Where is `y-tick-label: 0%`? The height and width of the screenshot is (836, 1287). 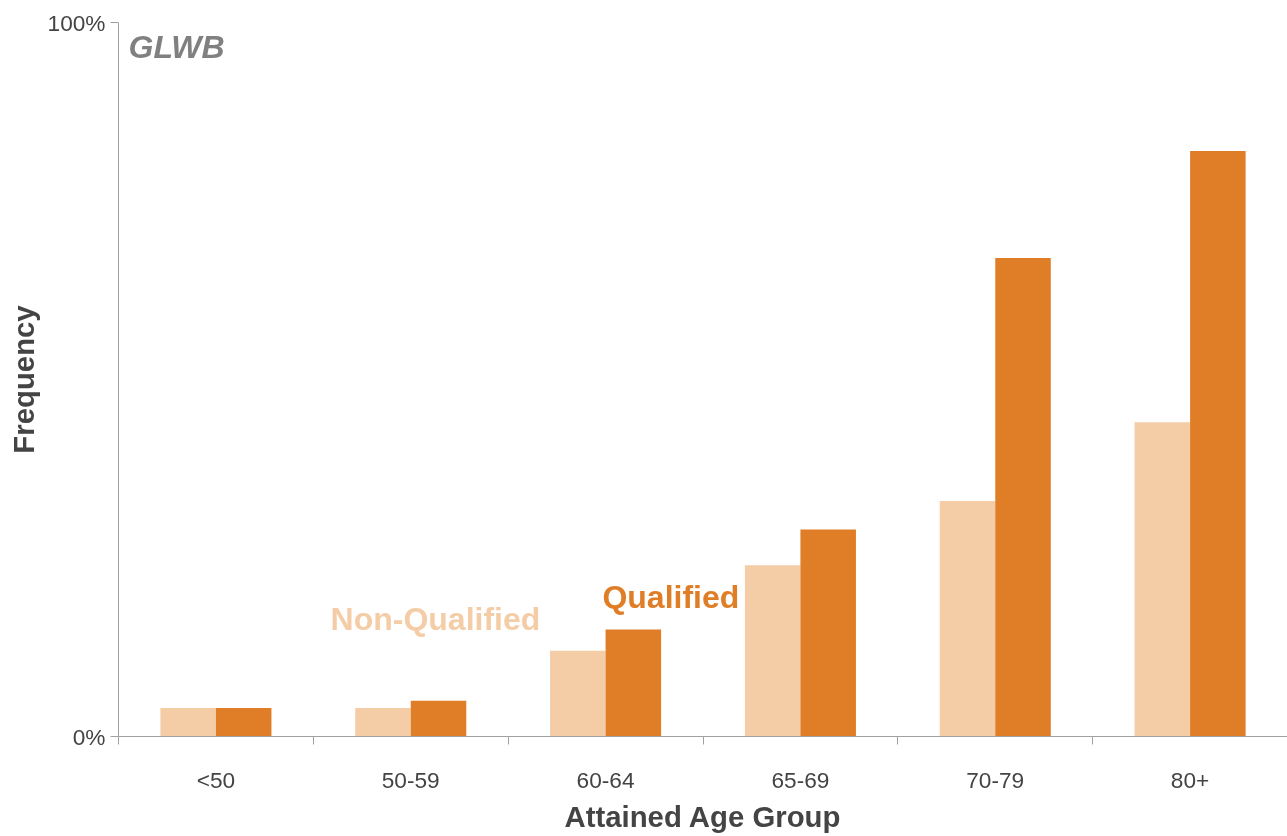
y-tick-label: 0% is located at coordinates (89, 736).